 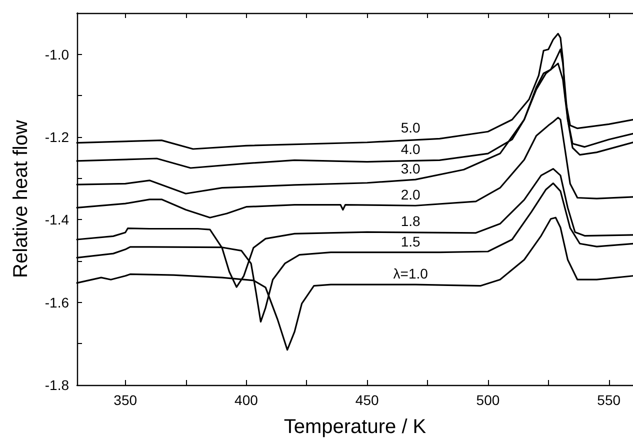 What do you see at coordinates (410, 128) in the screenshot?
I see `series-label: 5.0` at bounding box center [410, 128].